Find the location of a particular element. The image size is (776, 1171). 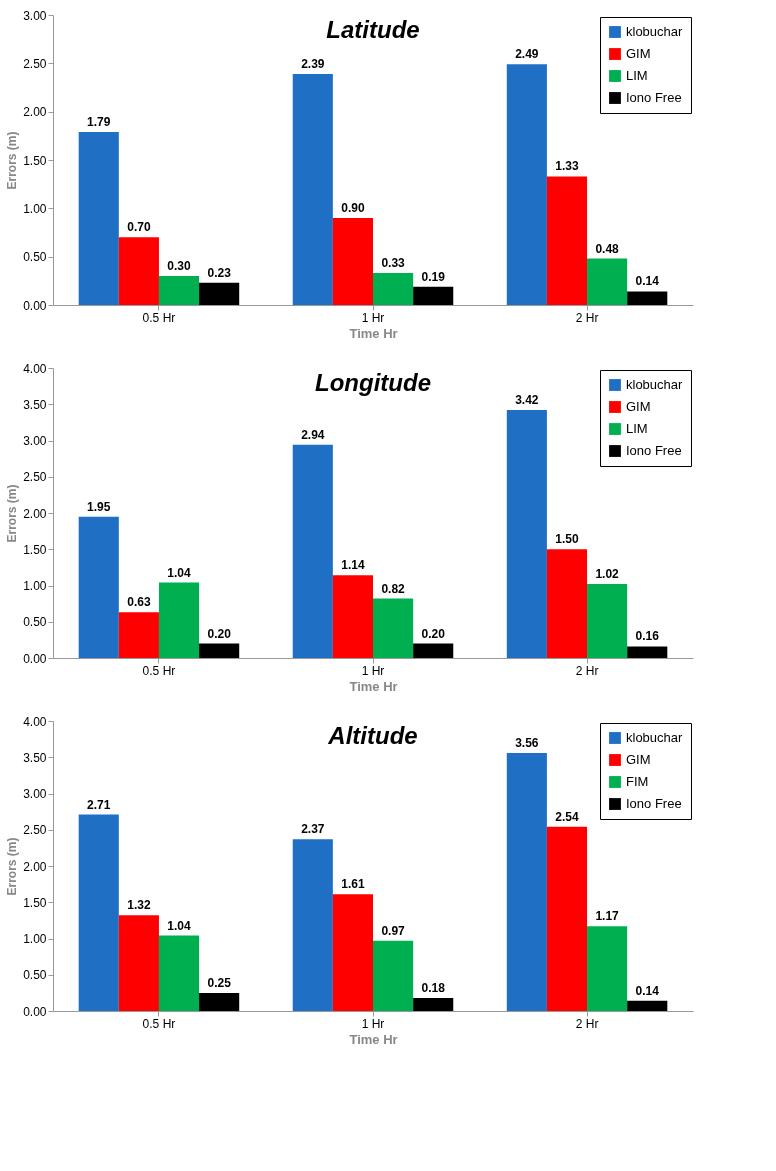

data-label: 1.61 is located at coordinates (353, 884).